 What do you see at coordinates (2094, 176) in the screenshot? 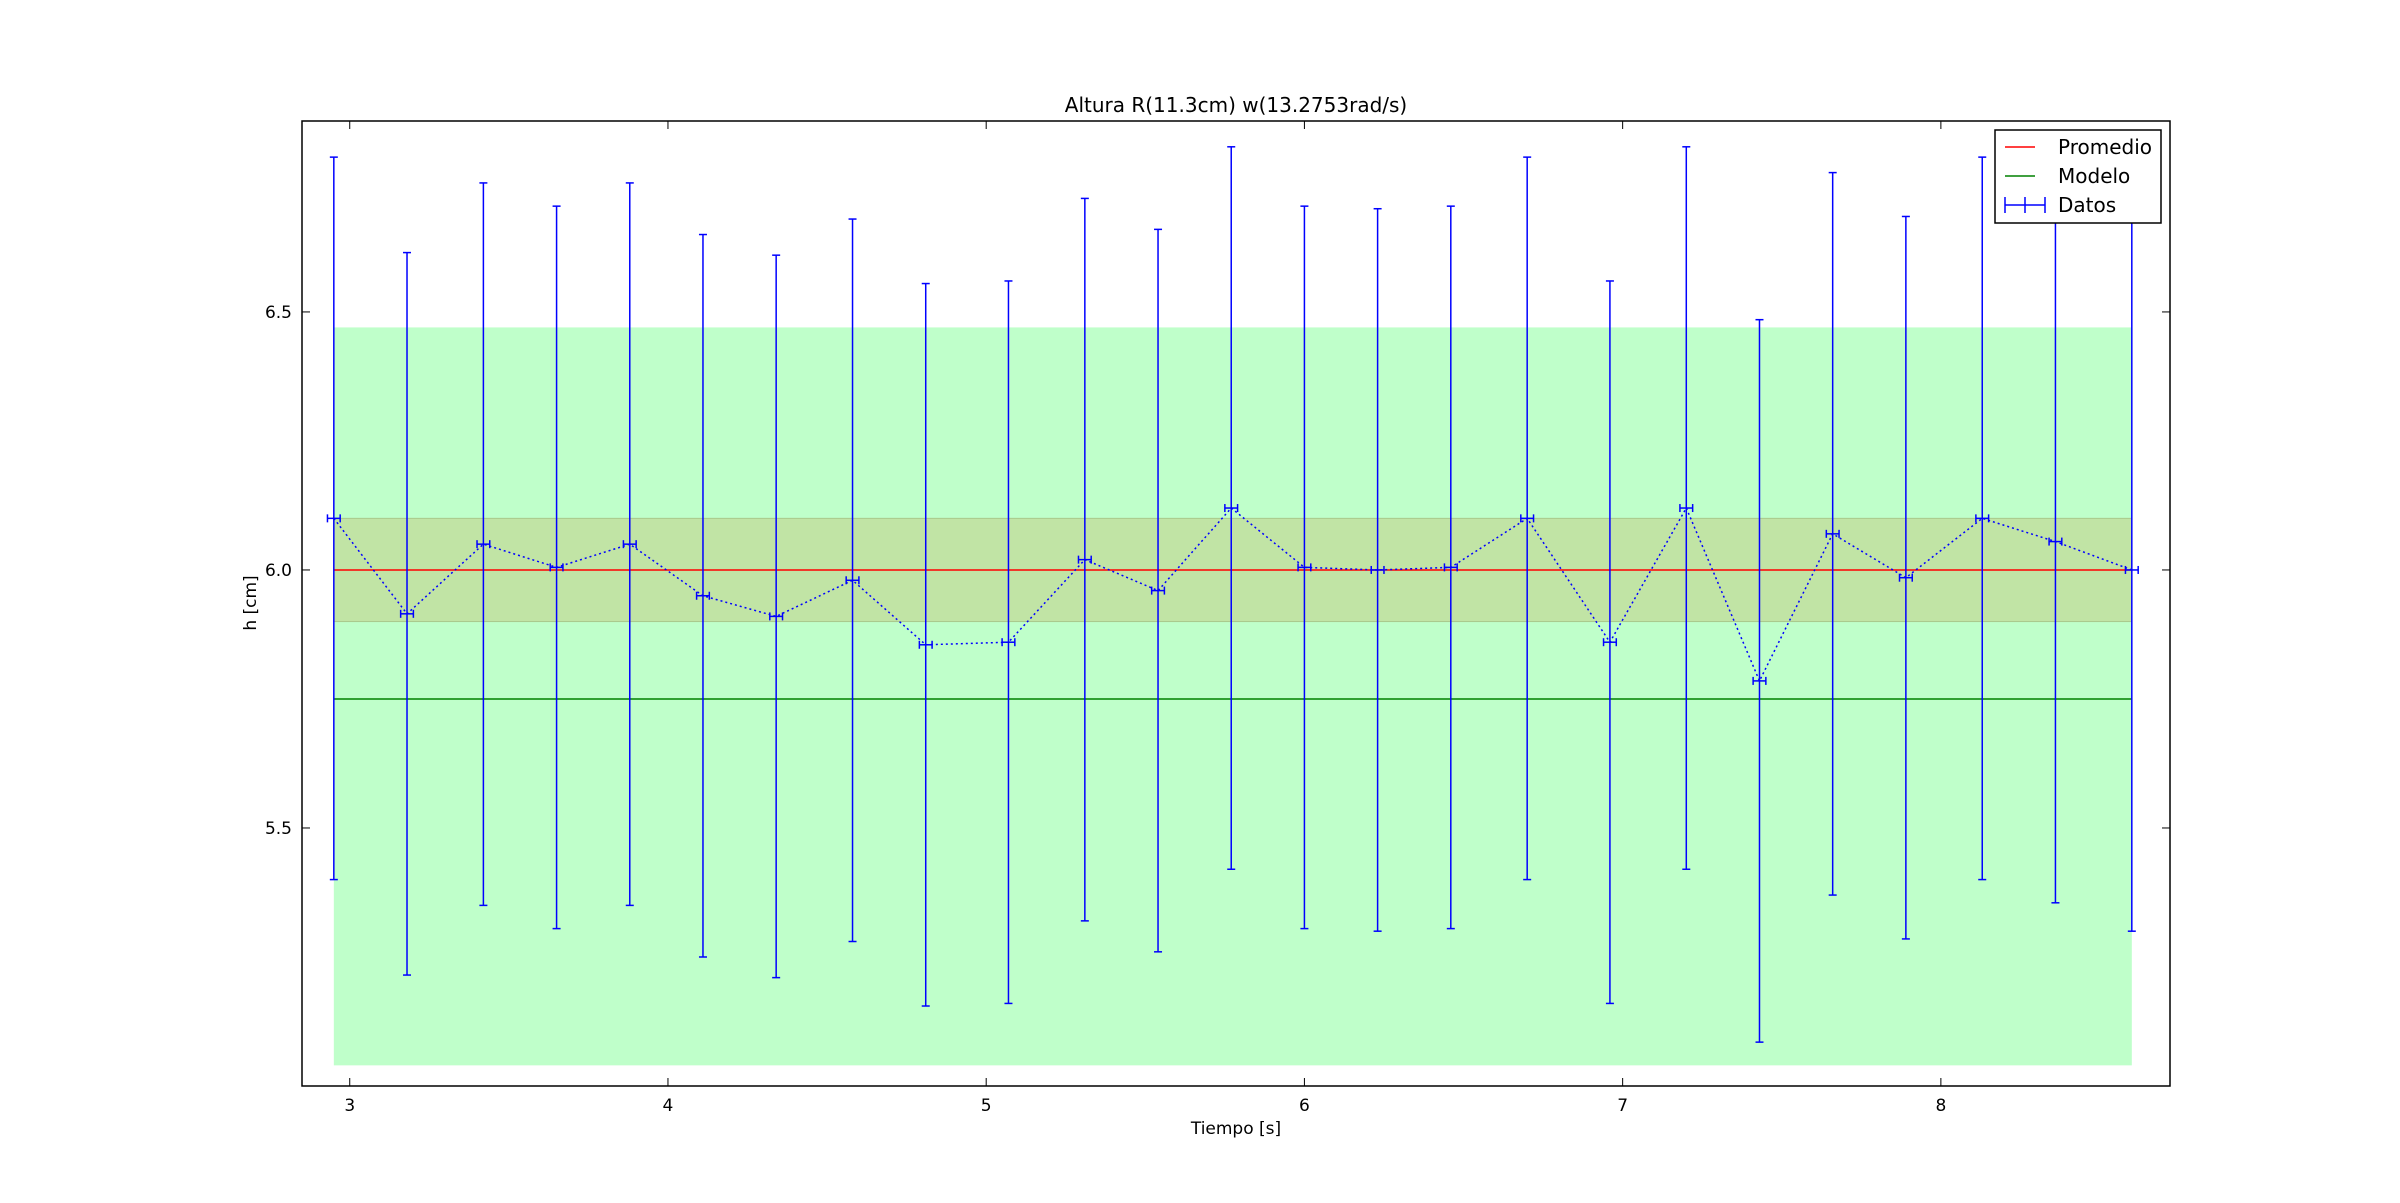
I see `legend-label-modelo: Modelo` at bounding box center [2094, 176].